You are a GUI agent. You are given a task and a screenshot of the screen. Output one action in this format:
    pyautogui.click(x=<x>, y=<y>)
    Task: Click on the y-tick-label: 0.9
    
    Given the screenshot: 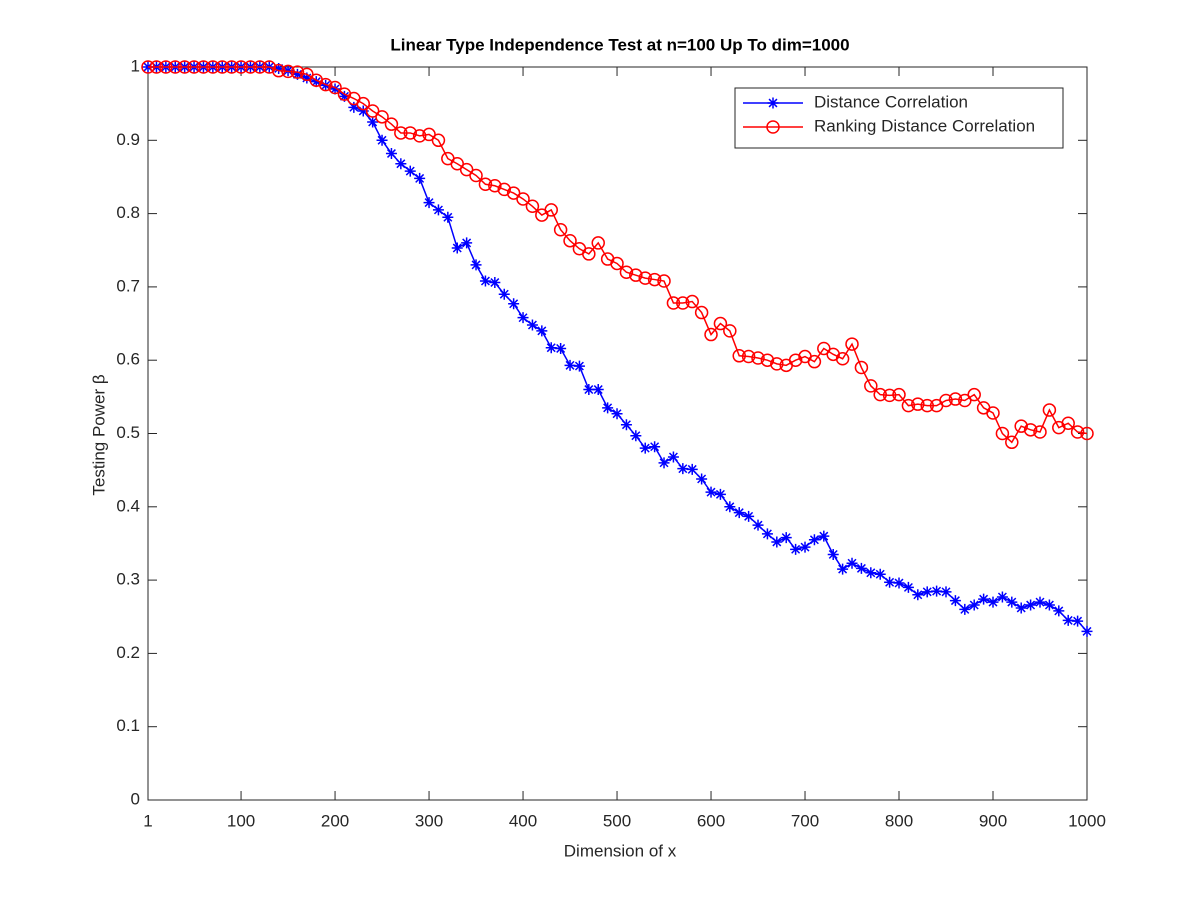 What is the action you would take?
    pyautogui.click(x=128, y=139)
    